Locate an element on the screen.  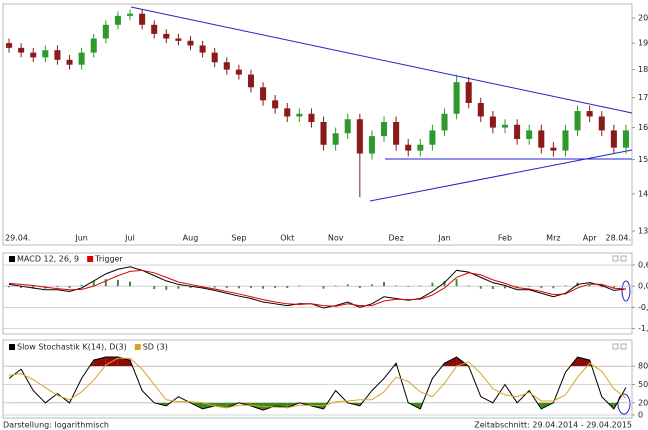
x-tick-label: Apr is located at coordinates (590, 238).